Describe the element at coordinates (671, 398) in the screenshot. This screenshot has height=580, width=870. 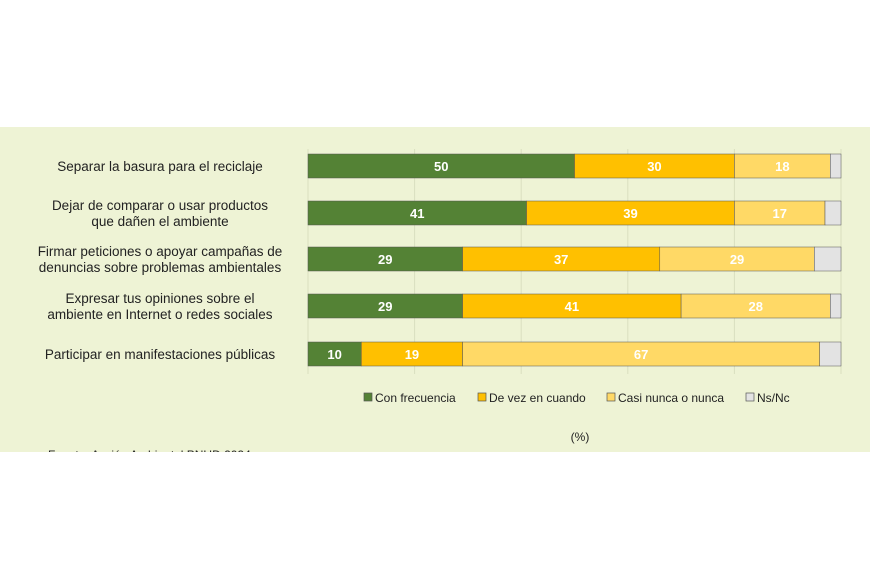
I see `legend-label: Casi nunca o nunca` at that location.